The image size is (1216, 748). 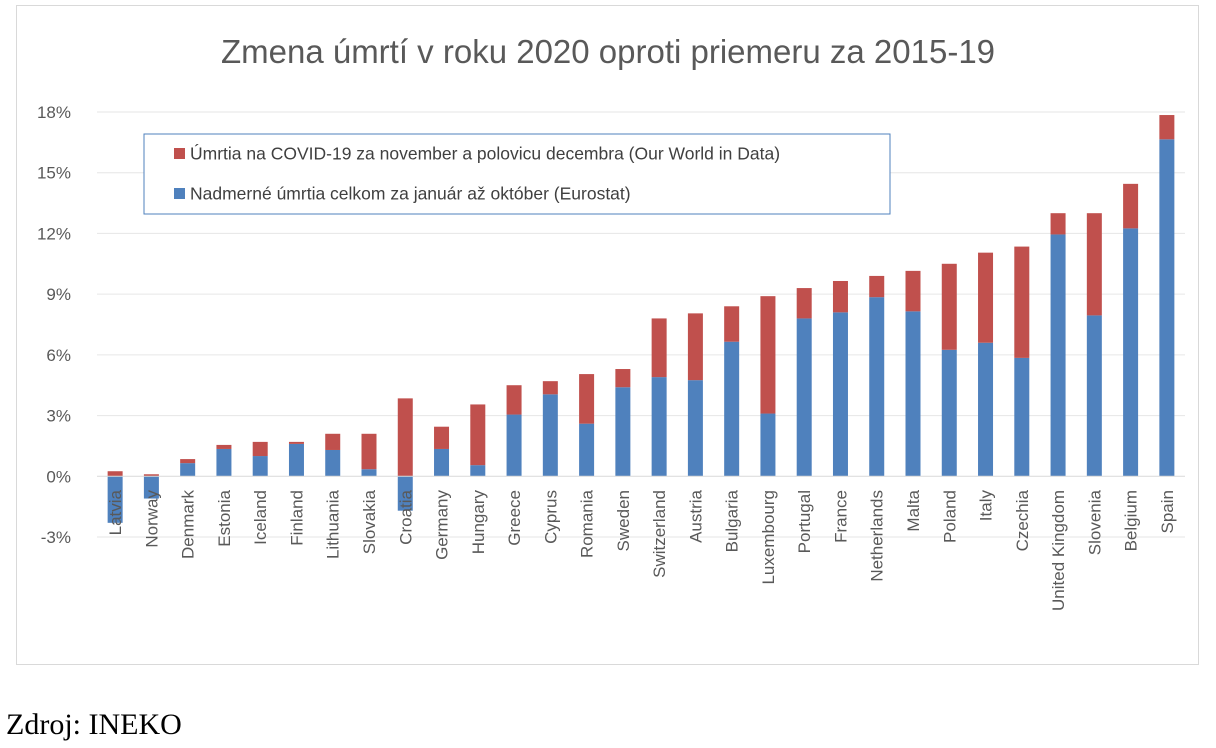 What do you see at coordinates (369, 473) in the screenshot?
I see `bar-eurostat-slovakia` at bounding box center [369, 473].